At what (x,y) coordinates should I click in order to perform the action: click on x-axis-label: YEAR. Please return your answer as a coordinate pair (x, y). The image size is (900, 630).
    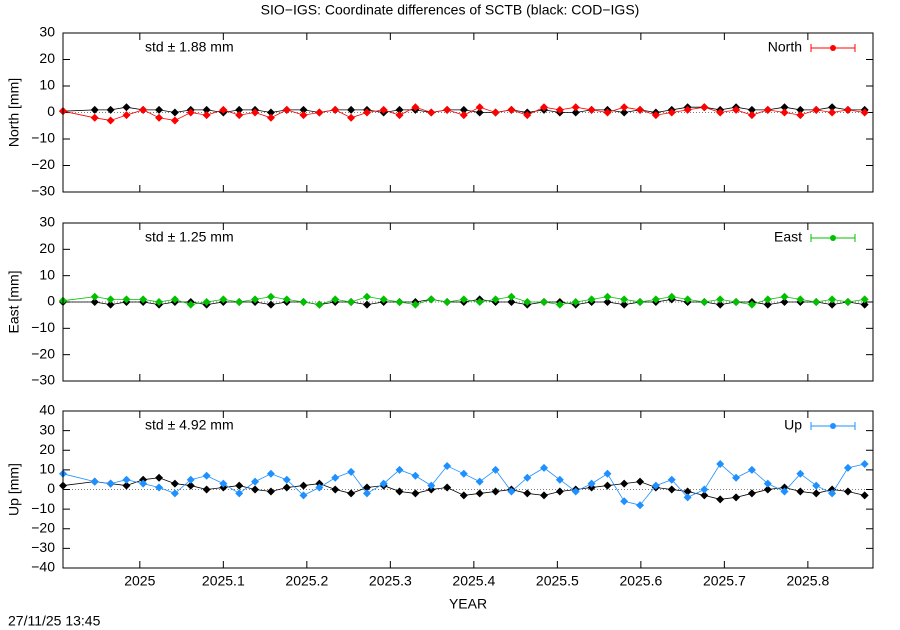
    Looking at the image, I should click on (468, 604).